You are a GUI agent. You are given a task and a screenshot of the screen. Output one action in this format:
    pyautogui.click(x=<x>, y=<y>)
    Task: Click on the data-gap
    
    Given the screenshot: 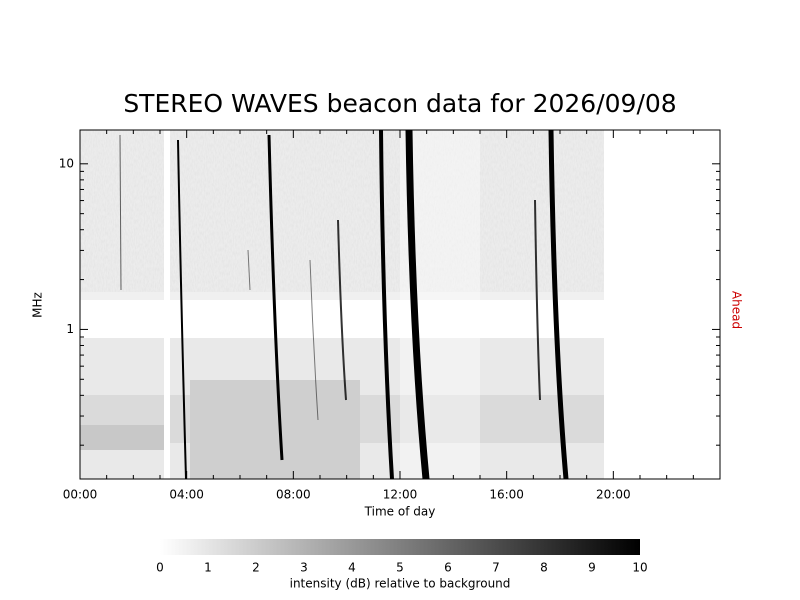 What is the action you would take?
    pyautogui.click(x=167, y=304)
    